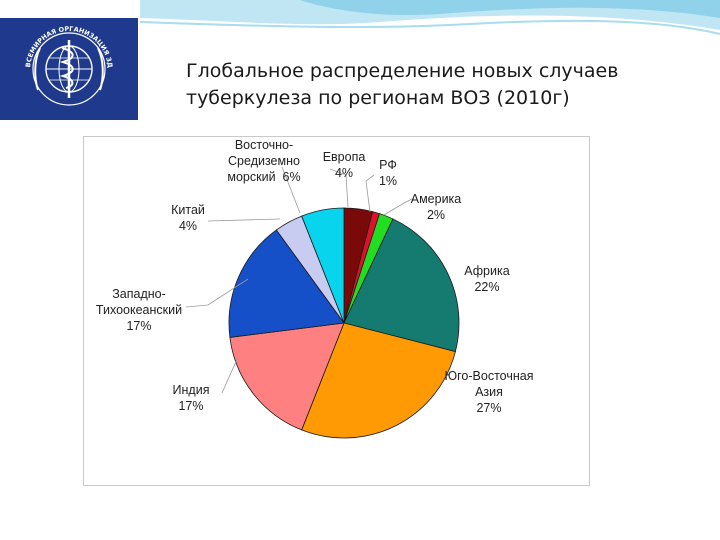 The width and height of the screenshot is (720, 540). What do you see at coordinates (263, 177) in the screenshot?
I see `slice-label-line: морский 6%` at bounding box center [263, 177].